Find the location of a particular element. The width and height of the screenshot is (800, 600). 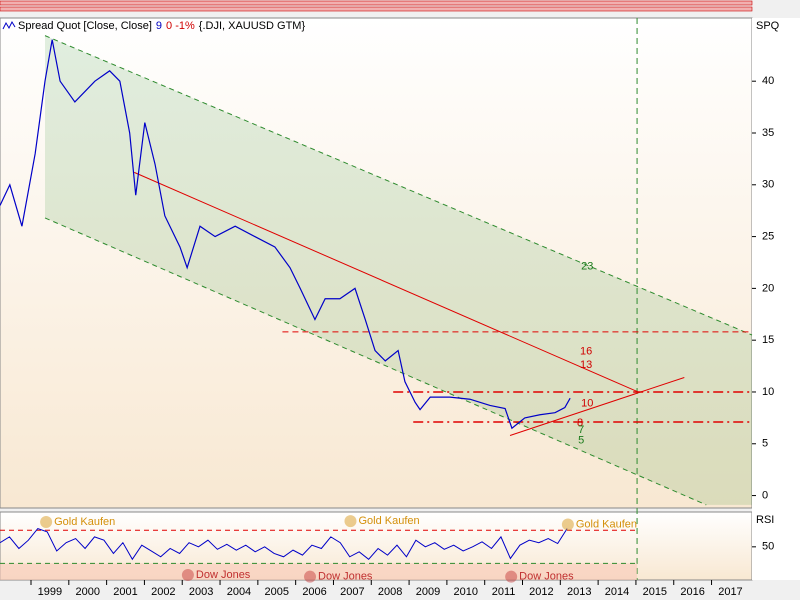

legend-part: 9 is located at coordinates (159, 26).